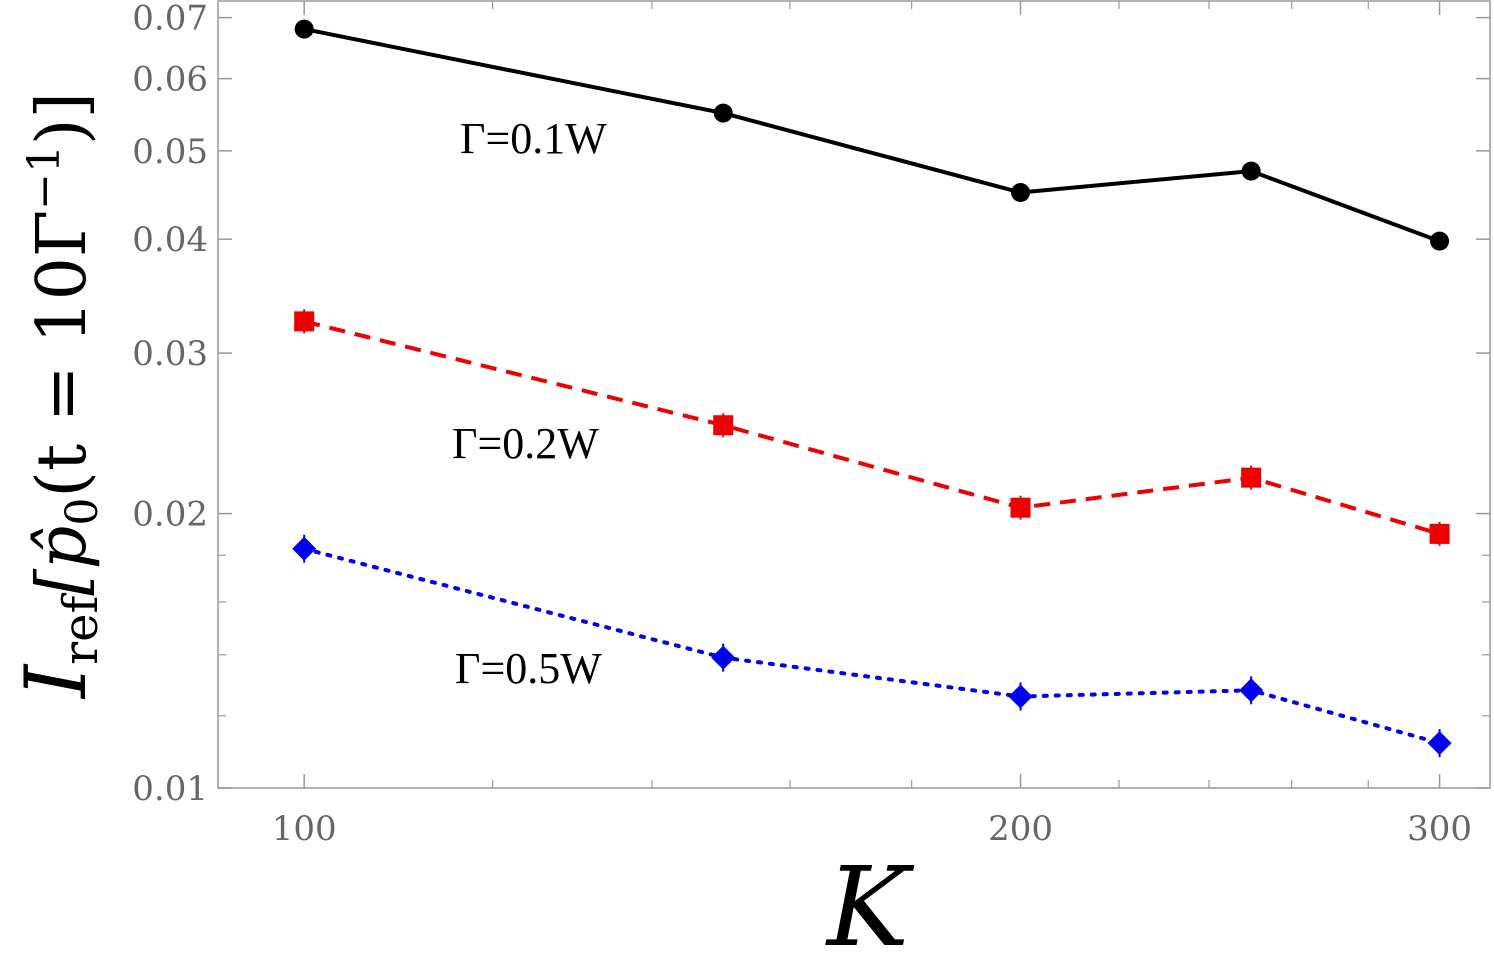  I want to click on y-tick-label: 0.02, so click(170, 515).